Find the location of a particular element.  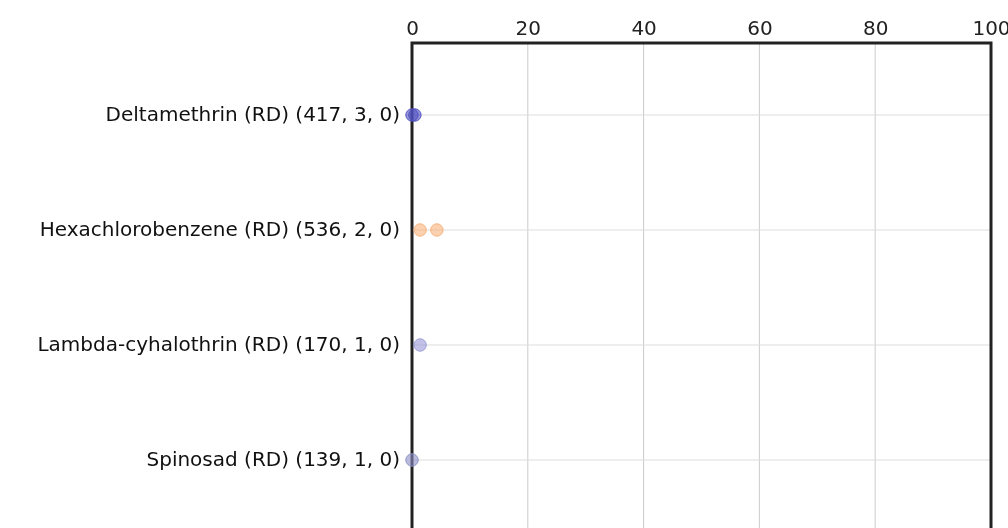

y-tick-label: Deltamethrin (RD) (417, 3, 0) is located at coordinates (252, 114).